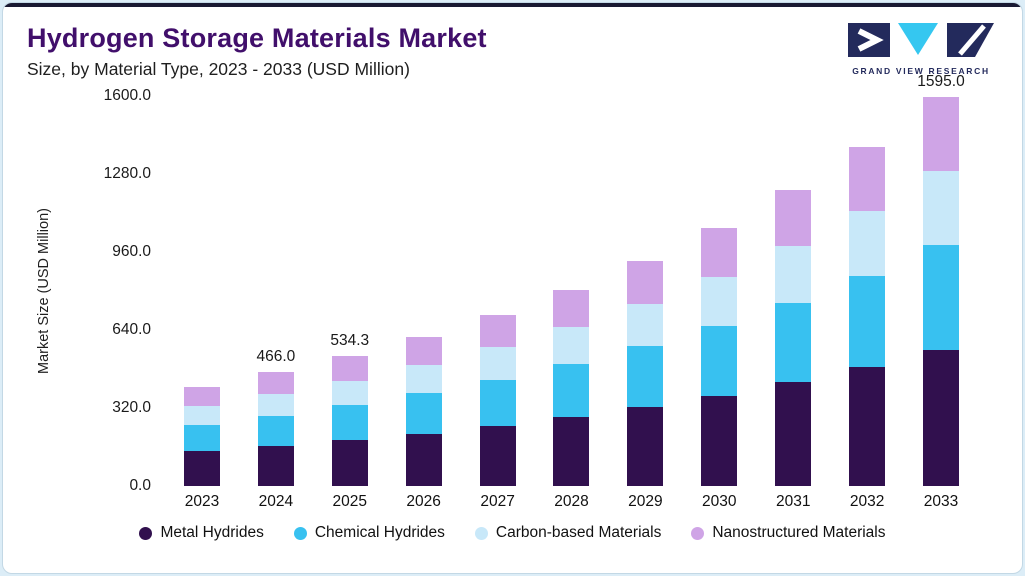  What do you see at coordinates (131, 251) in the screenshot?
I see `y-tick-label: 960.0` at bounding box center [131, 251].